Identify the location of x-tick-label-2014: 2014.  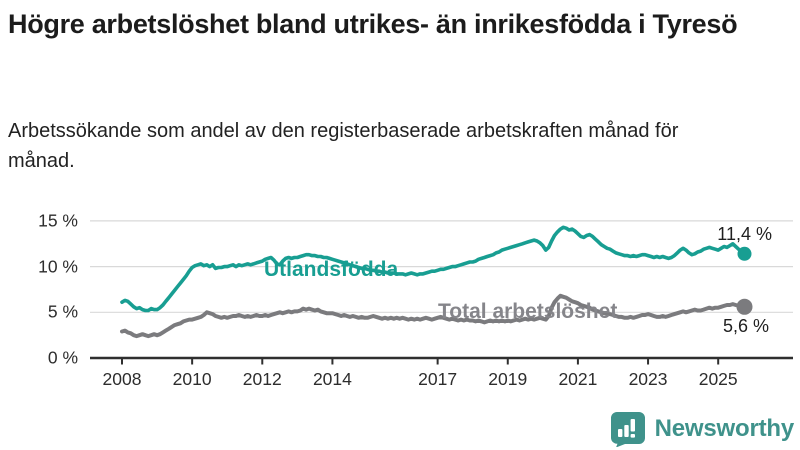
(332, 379).